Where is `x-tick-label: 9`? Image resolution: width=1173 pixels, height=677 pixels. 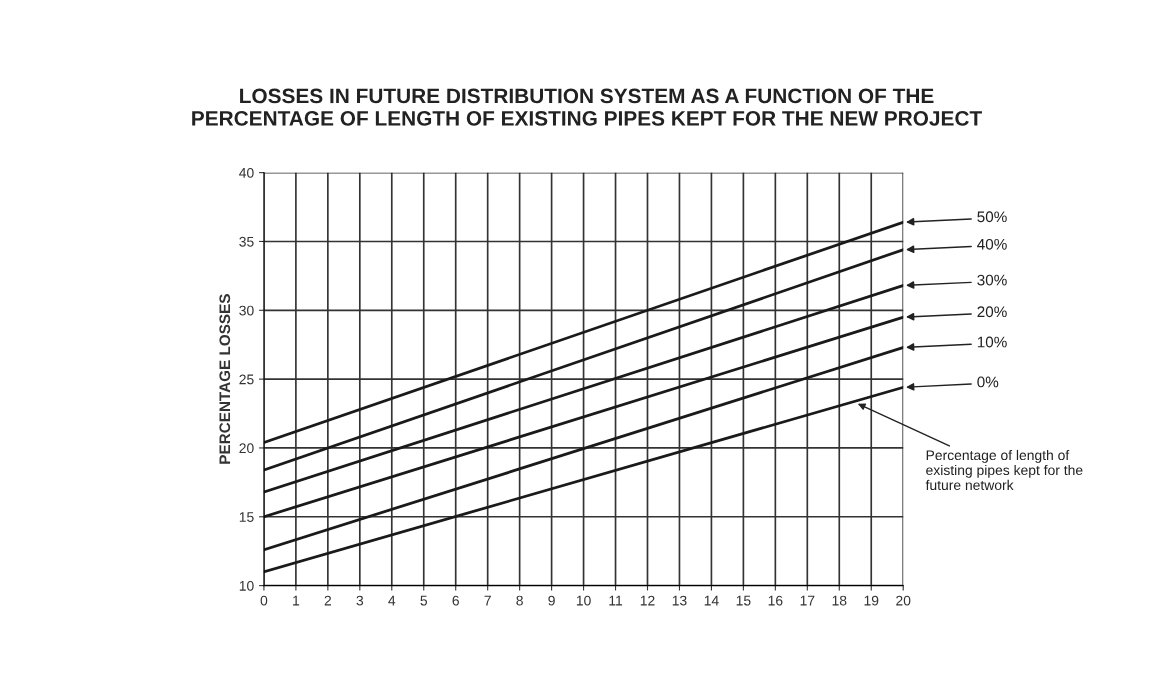
x-tick-label: 9 is located at coordinates (551, 600).